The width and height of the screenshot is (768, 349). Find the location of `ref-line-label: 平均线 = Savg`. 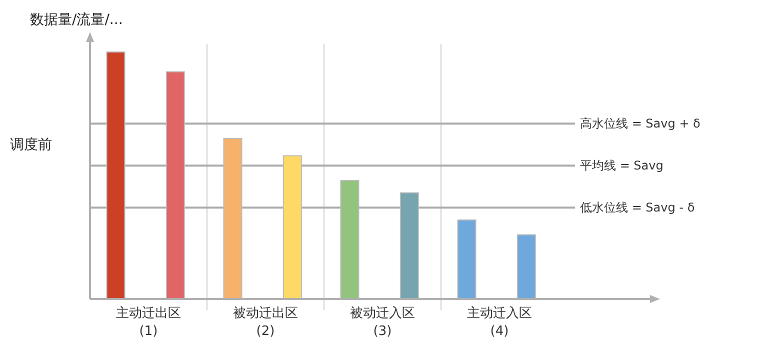

ref-line-label: 平均线 = Savg is located at coordinates (622, 165).